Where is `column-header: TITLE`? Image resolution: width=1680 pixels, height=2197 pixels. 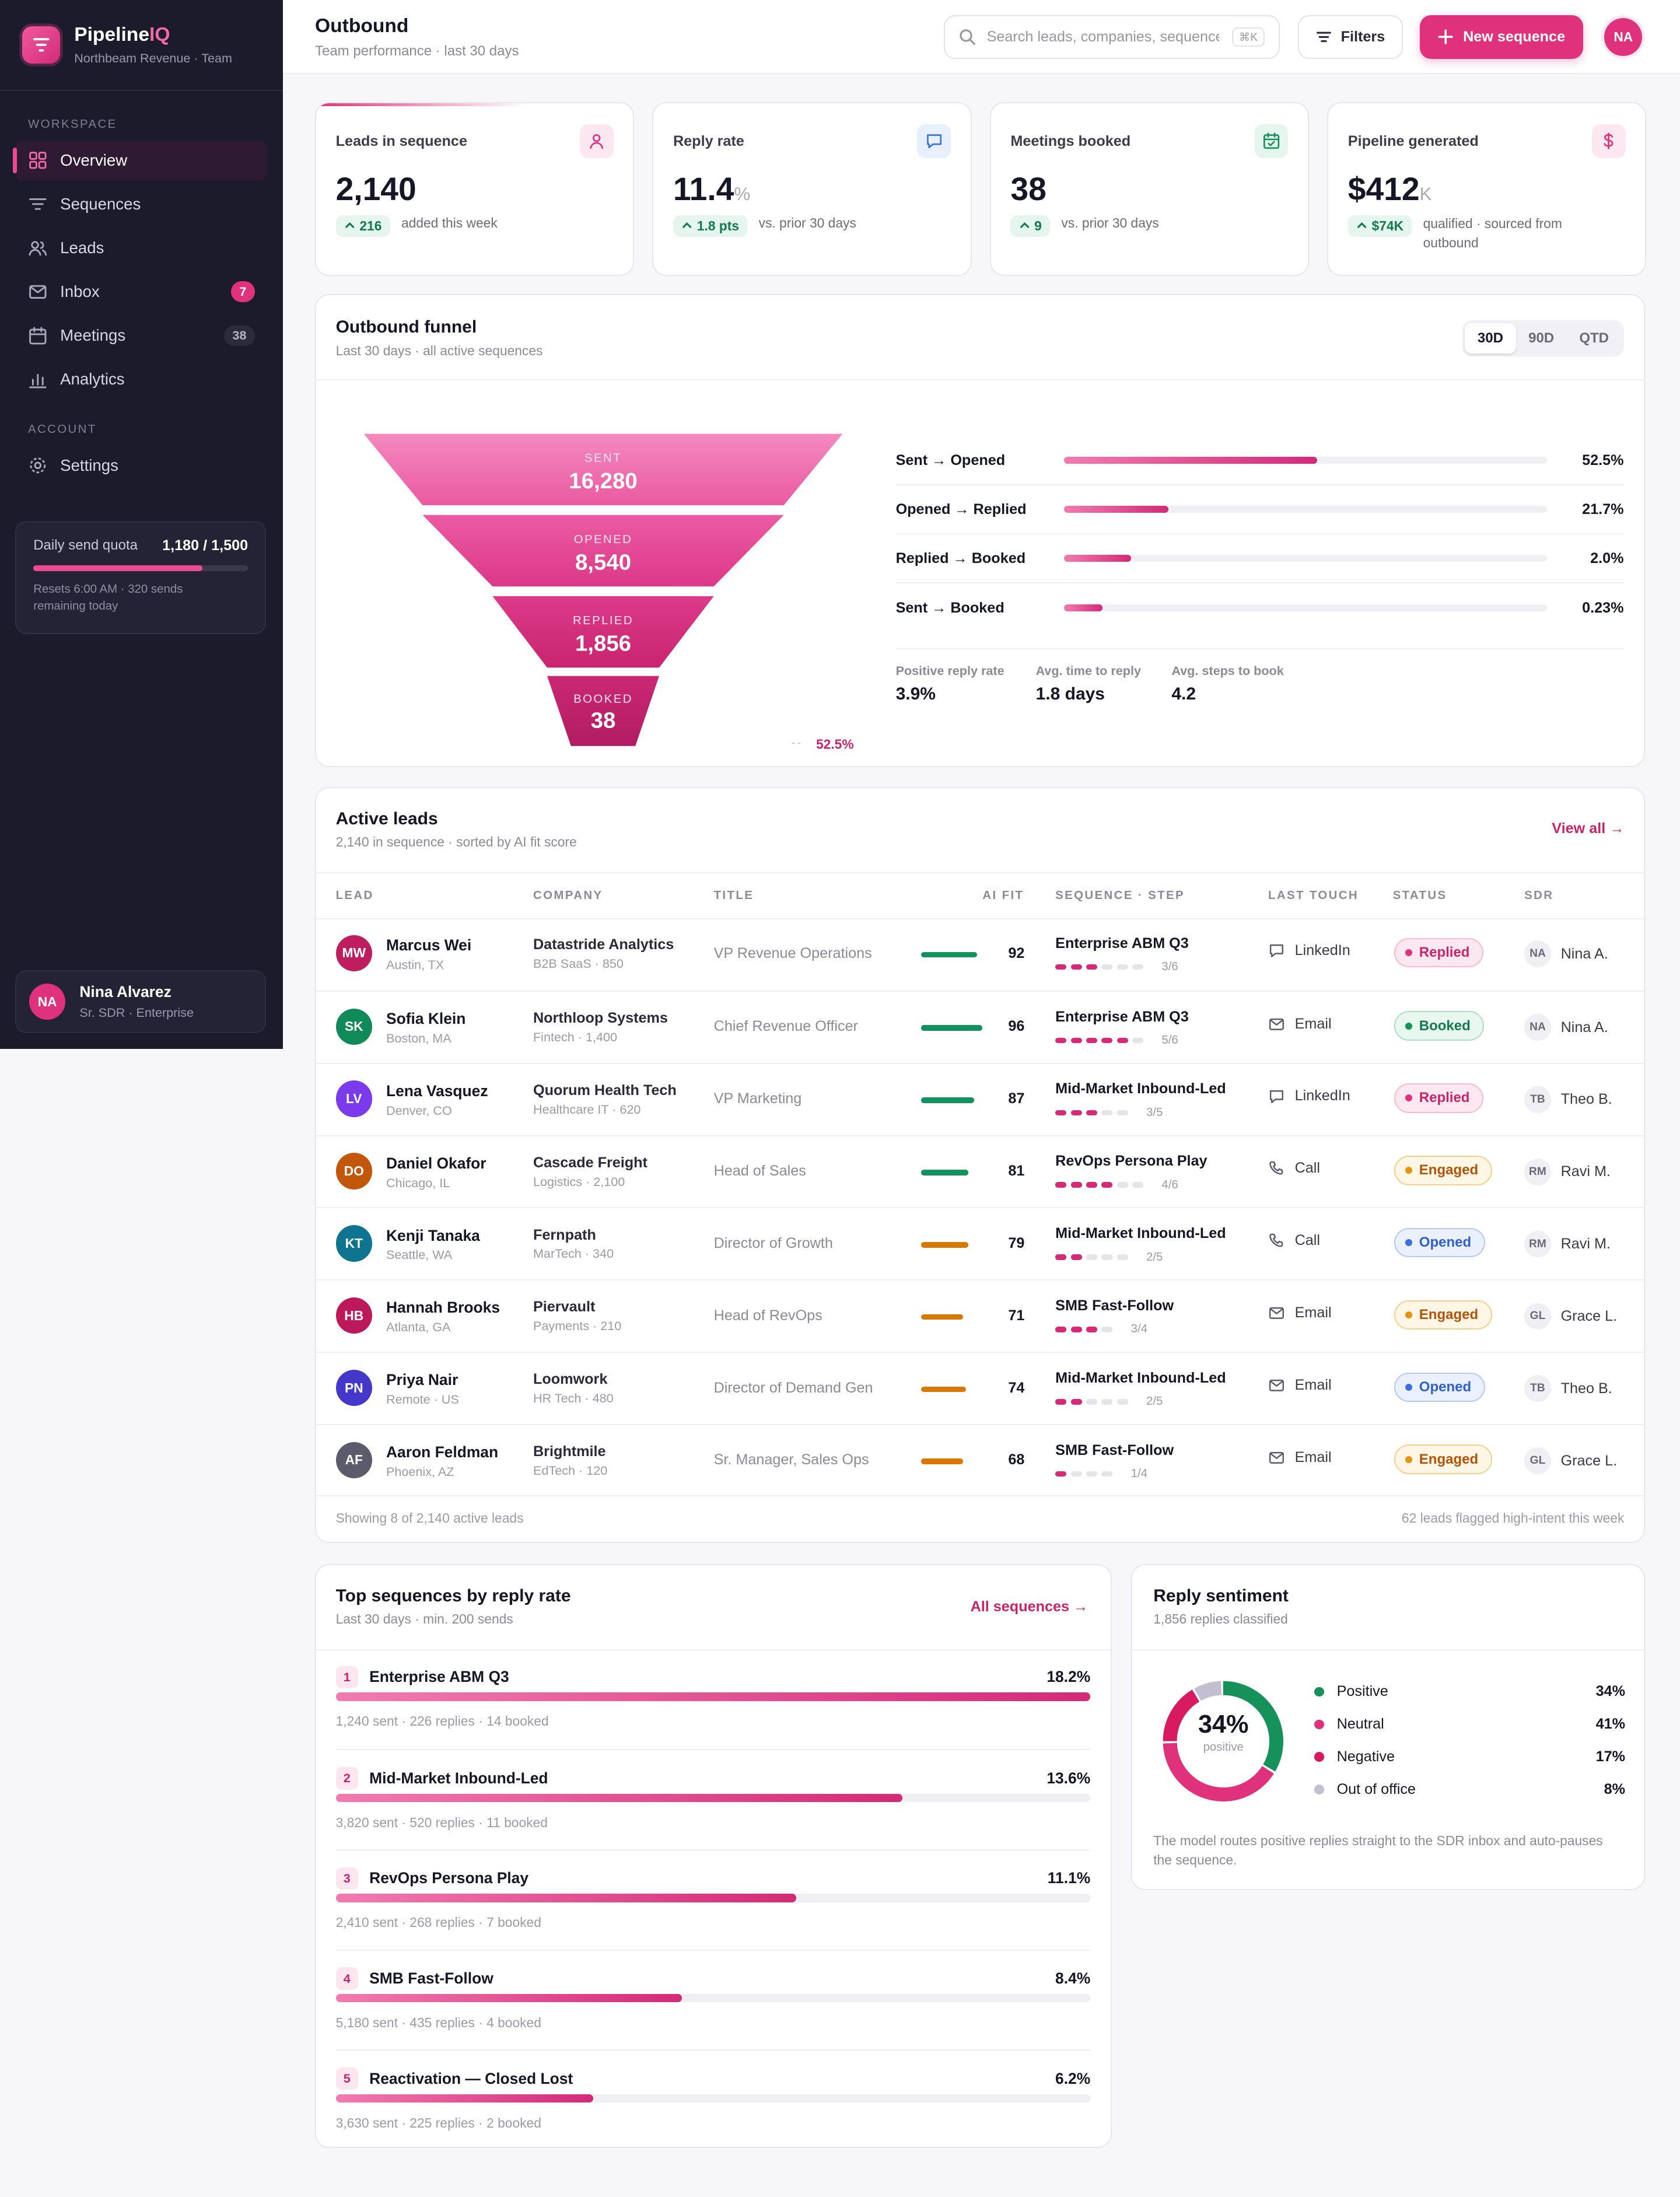 column-header: TITLE is located at coordinates (733, 895).